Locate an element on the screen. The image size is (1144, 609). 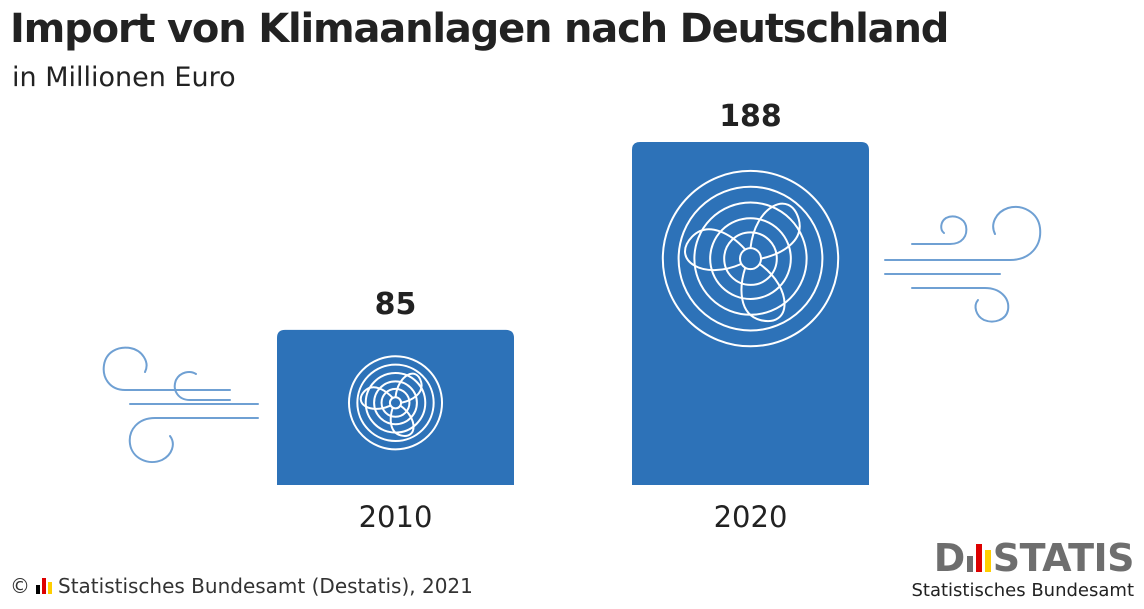
value-label: 188 is located at coordinates (750, 116).